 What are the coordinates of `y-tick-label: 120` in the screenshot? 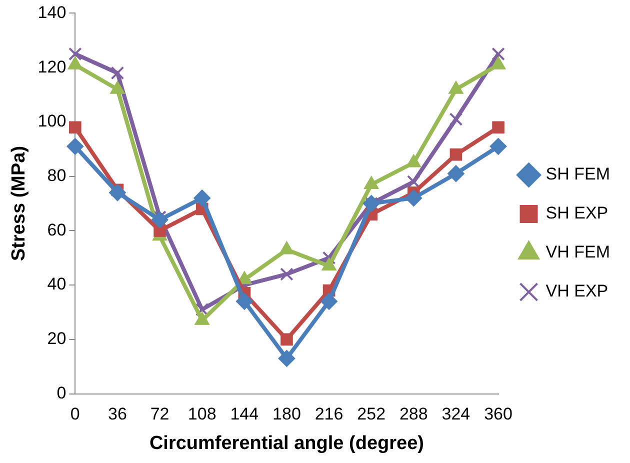 It's located at (52, 66).